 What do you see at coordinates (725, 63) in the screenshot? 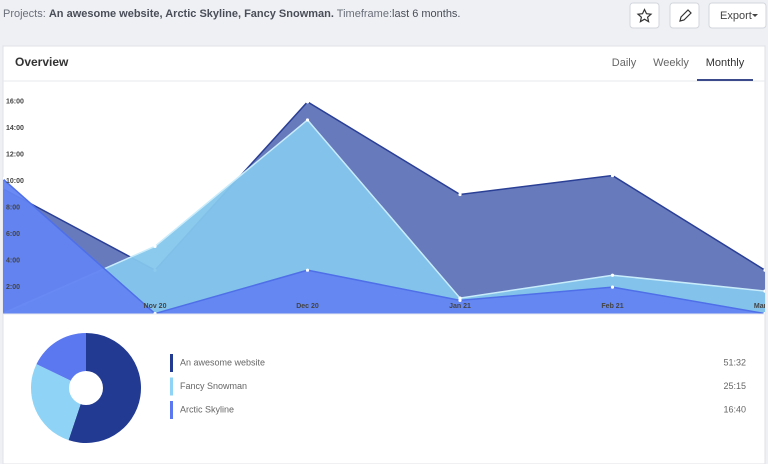
I see `tab: Monthly` at bounding box center [725, 63].